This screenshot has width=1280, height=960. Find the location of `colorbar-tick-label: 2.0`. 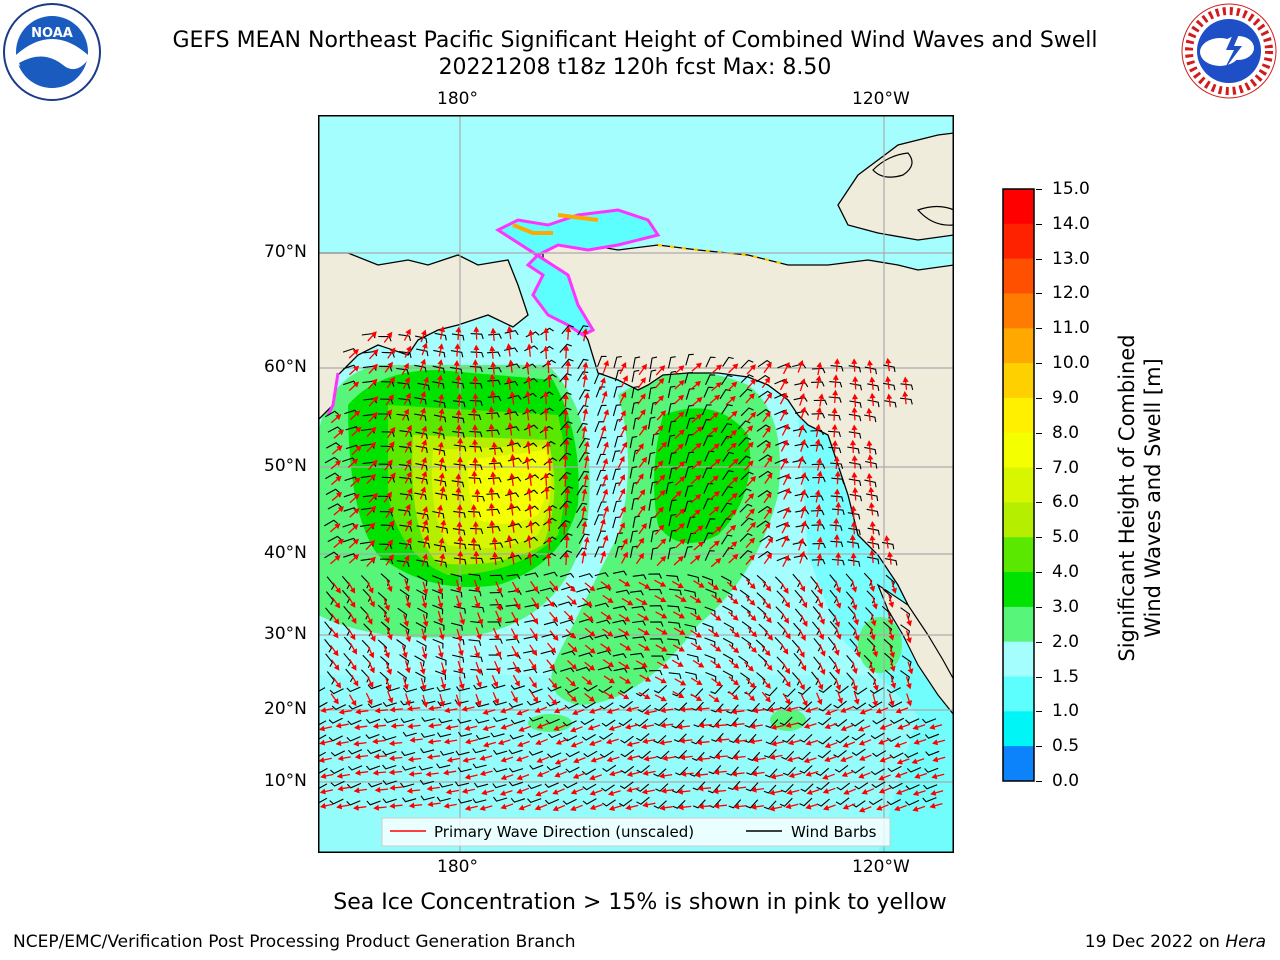

colorbar-tick-label: 2.0 is located at coordinates (1066, 641).